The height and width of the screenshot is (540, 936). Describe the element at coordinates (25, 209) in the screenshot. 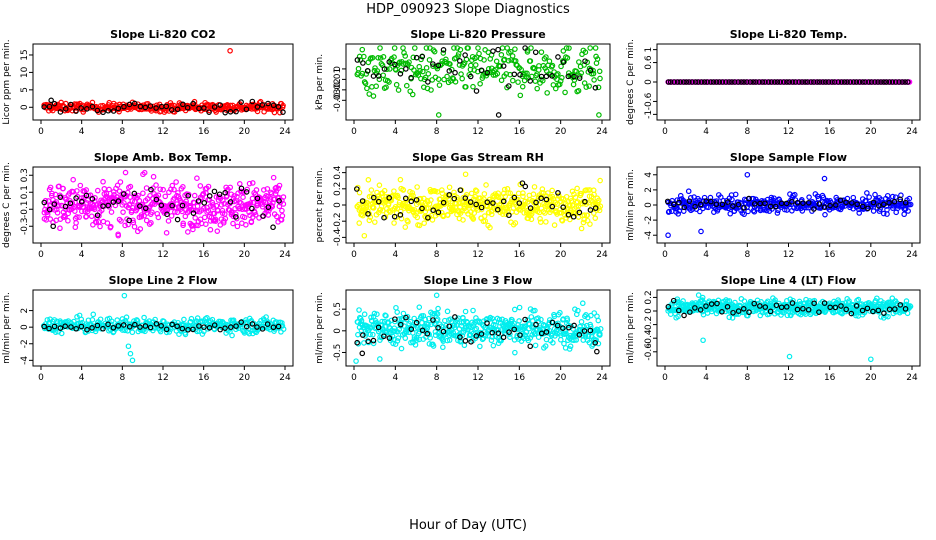

I see `y-tick-label: -0.1` at that location.